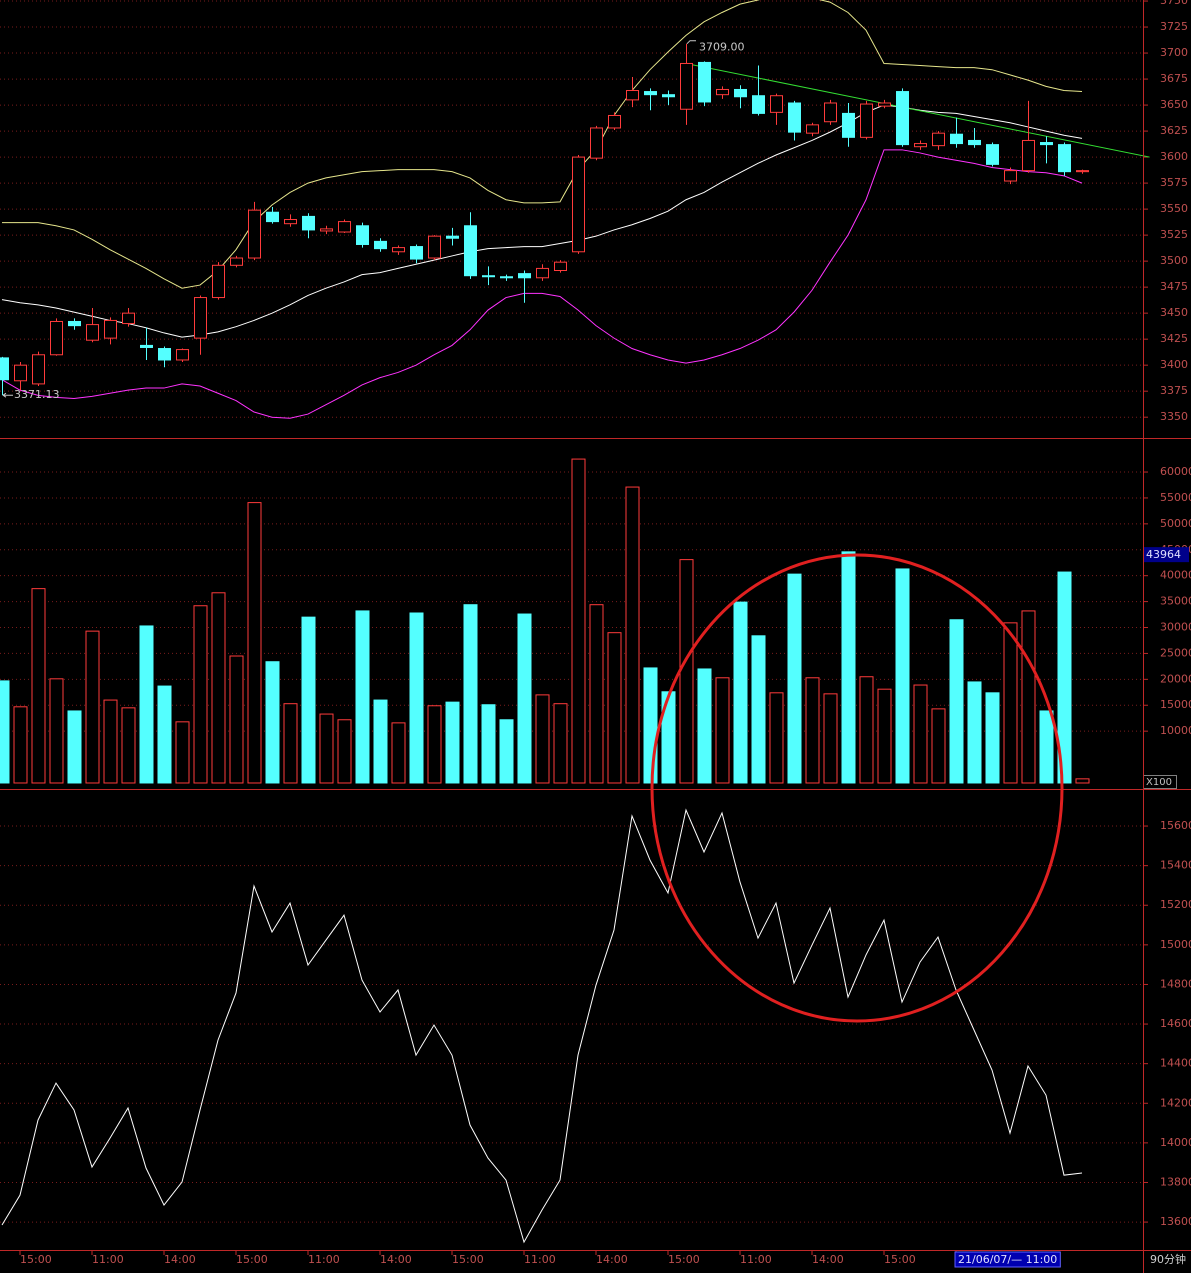 Image resolution: width=1191 pixels, height=1273 pixels. What do you see at coordinates (684, 1259) in the screenshot?
I see `x-tick-label: 15:00` at bounding box center [684, 1259].